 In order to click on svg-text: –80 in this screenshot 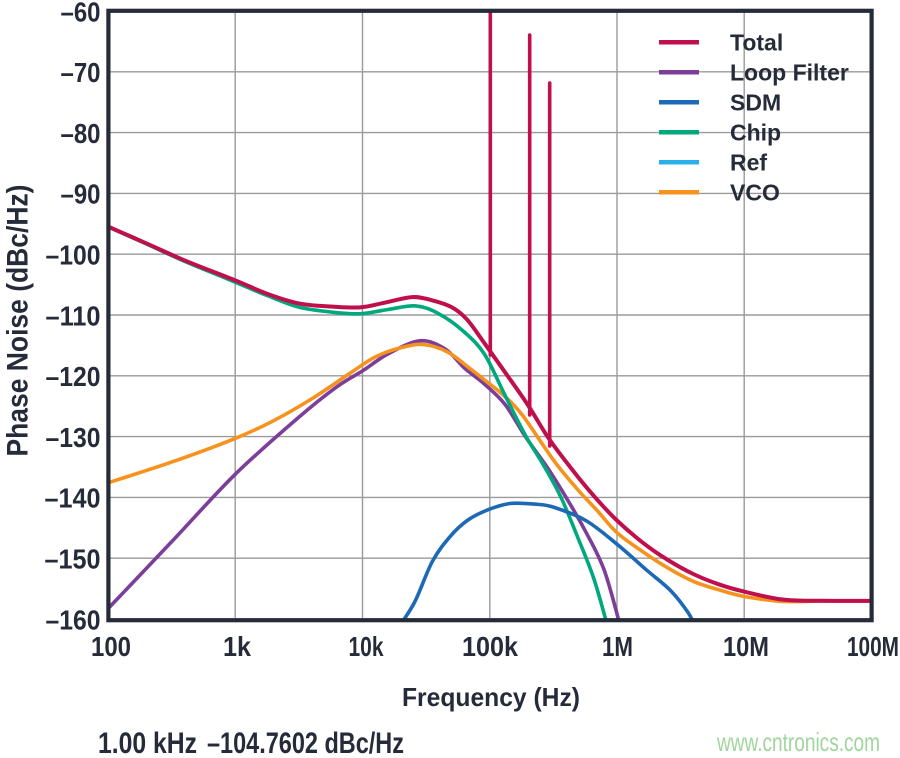, I will do `click(81, 133)`.